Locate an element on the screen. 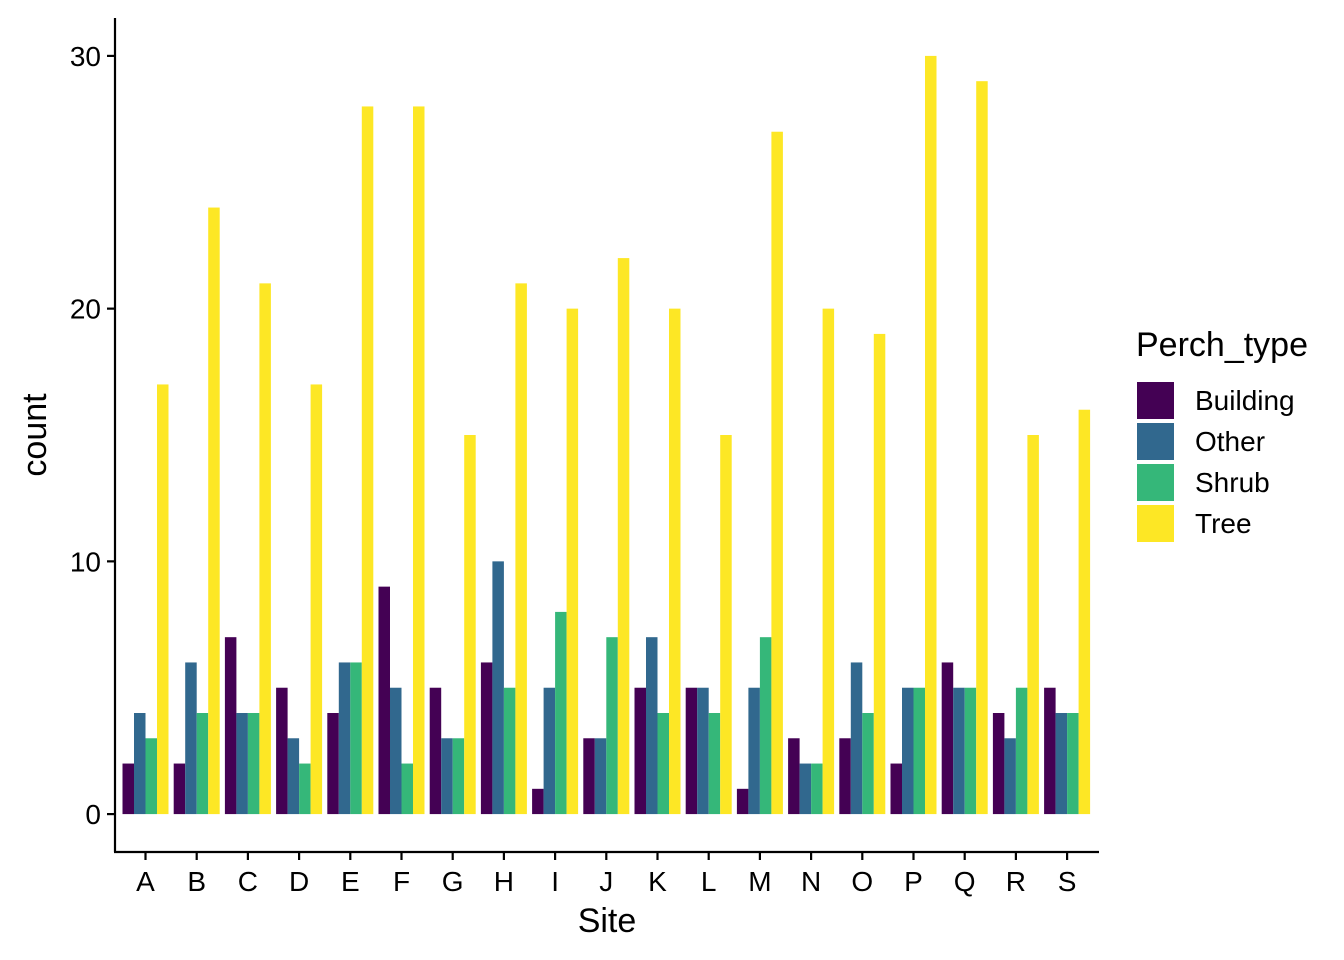  bar-E-tree is located at coordinates (367, 460).